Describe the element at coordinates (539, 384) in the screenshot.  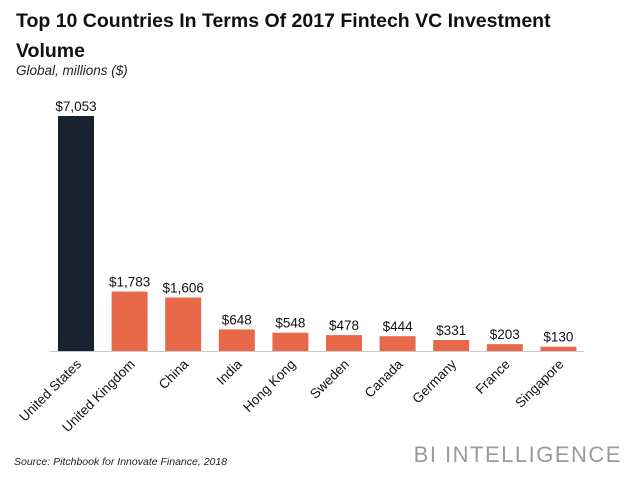
I see `x-tick-label: Singapore` at that location.